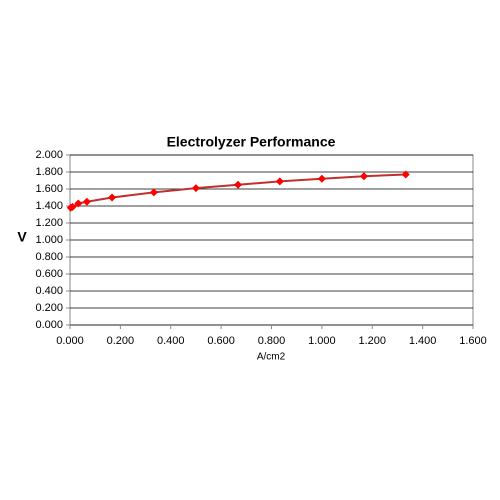 Image resolution: width=500 pixels, height=500 pixels. What do you see at coordinates (49, 257) in the screenshot?
I see `y-tick-label: 0.800` at bounding box center [49, 257].